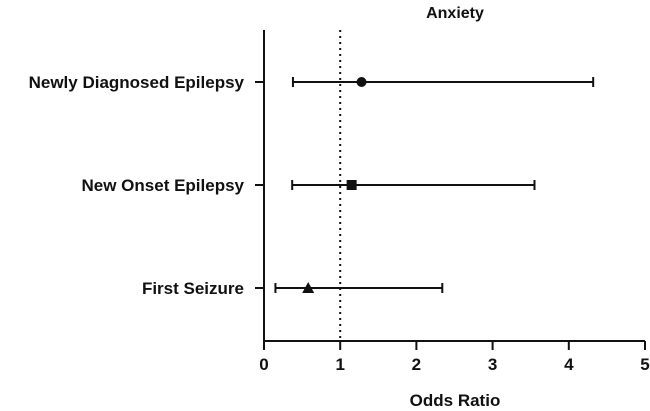 The image size is (650, 411). What do you see at coordinates (263, 364) in the screenshot?
I see `x-tick-label: 0` at bounding box center [263, 364].